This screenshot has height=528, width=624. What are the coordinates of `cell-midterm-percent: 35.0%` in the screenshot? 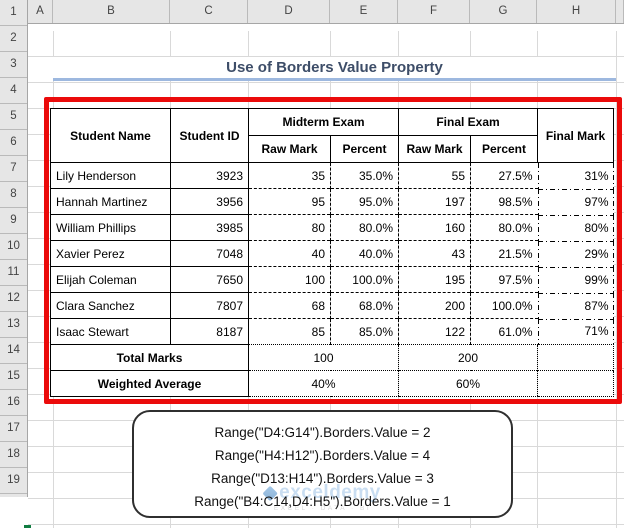 It's located at (364, 175).